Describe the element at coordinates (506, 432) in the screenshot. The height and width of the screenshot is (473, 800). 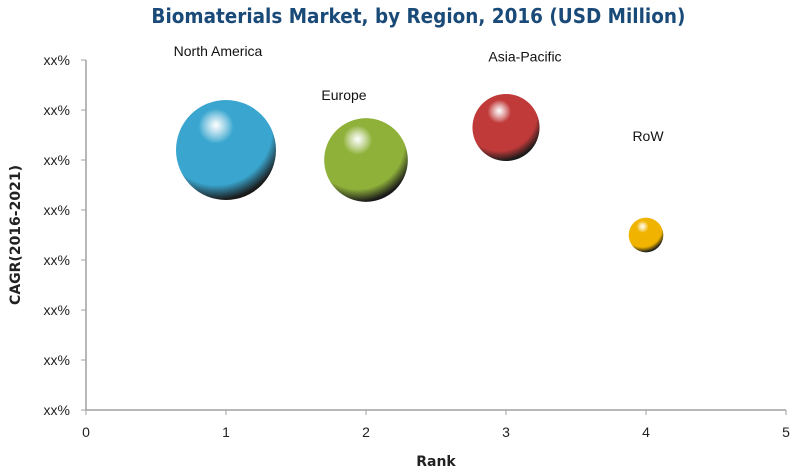
I see `x-tick-label: 3` at that location.